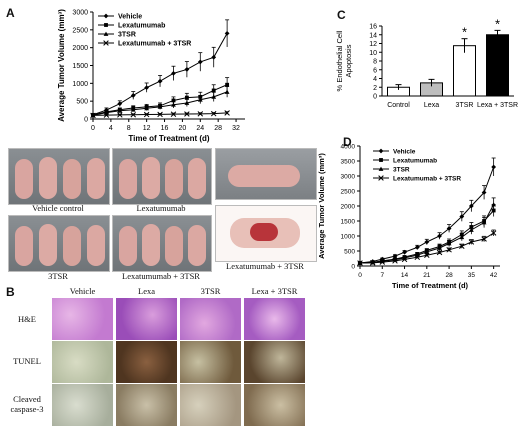 Image resolution: width=520 pixels, height=435 pixels. I want to click on chart-d-legend-label-2: 3TSR, so click(401, 170).